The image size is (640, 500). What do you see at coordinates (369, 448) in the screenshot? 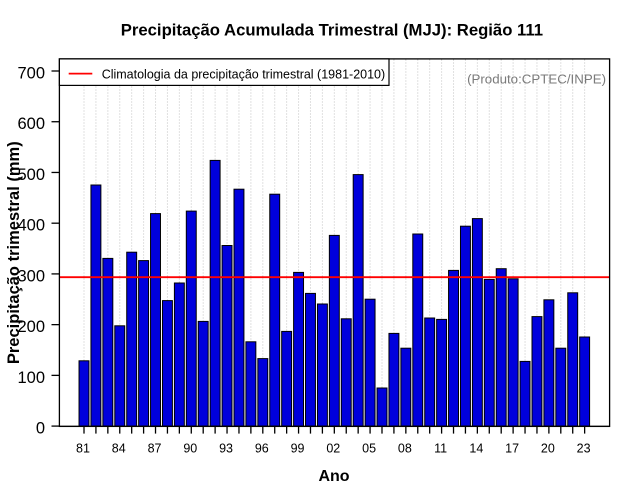
I see `svg-text: 05` at bounding box center [369, 448].